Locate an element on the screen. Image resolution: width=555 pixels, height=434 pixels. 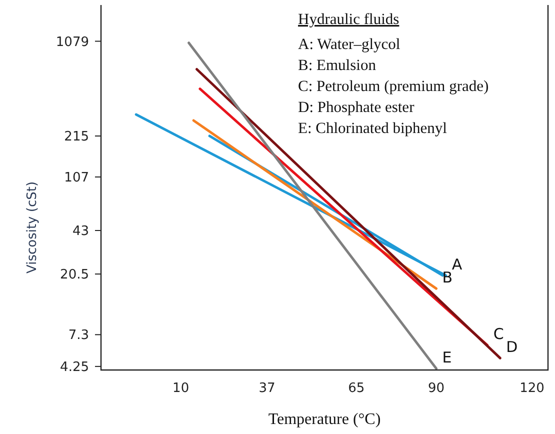
annotation: C: Petroleum (premium grade) is located at coordinates (393, 86).